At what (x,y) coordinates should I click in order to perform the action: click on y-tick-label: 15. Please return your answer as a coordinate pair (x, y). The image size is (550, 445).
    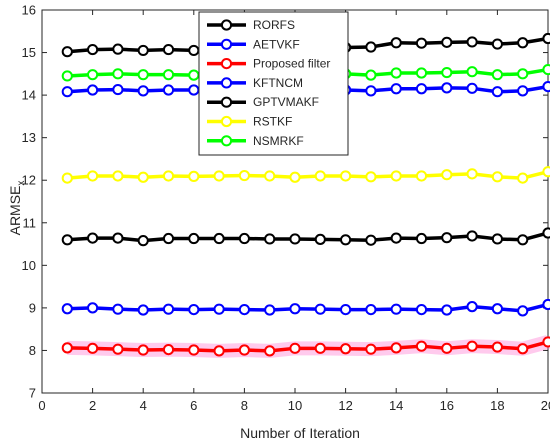
    Looking at the image, I should click on (29, 52).